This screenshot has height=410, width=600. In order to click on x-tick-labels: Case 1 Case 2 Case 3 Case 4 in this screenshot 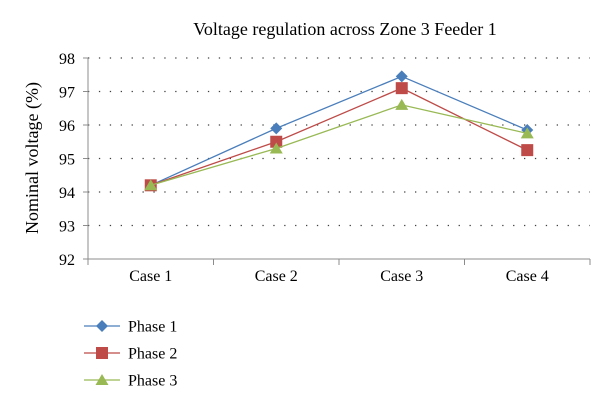, I will do `click(339, 276)`.